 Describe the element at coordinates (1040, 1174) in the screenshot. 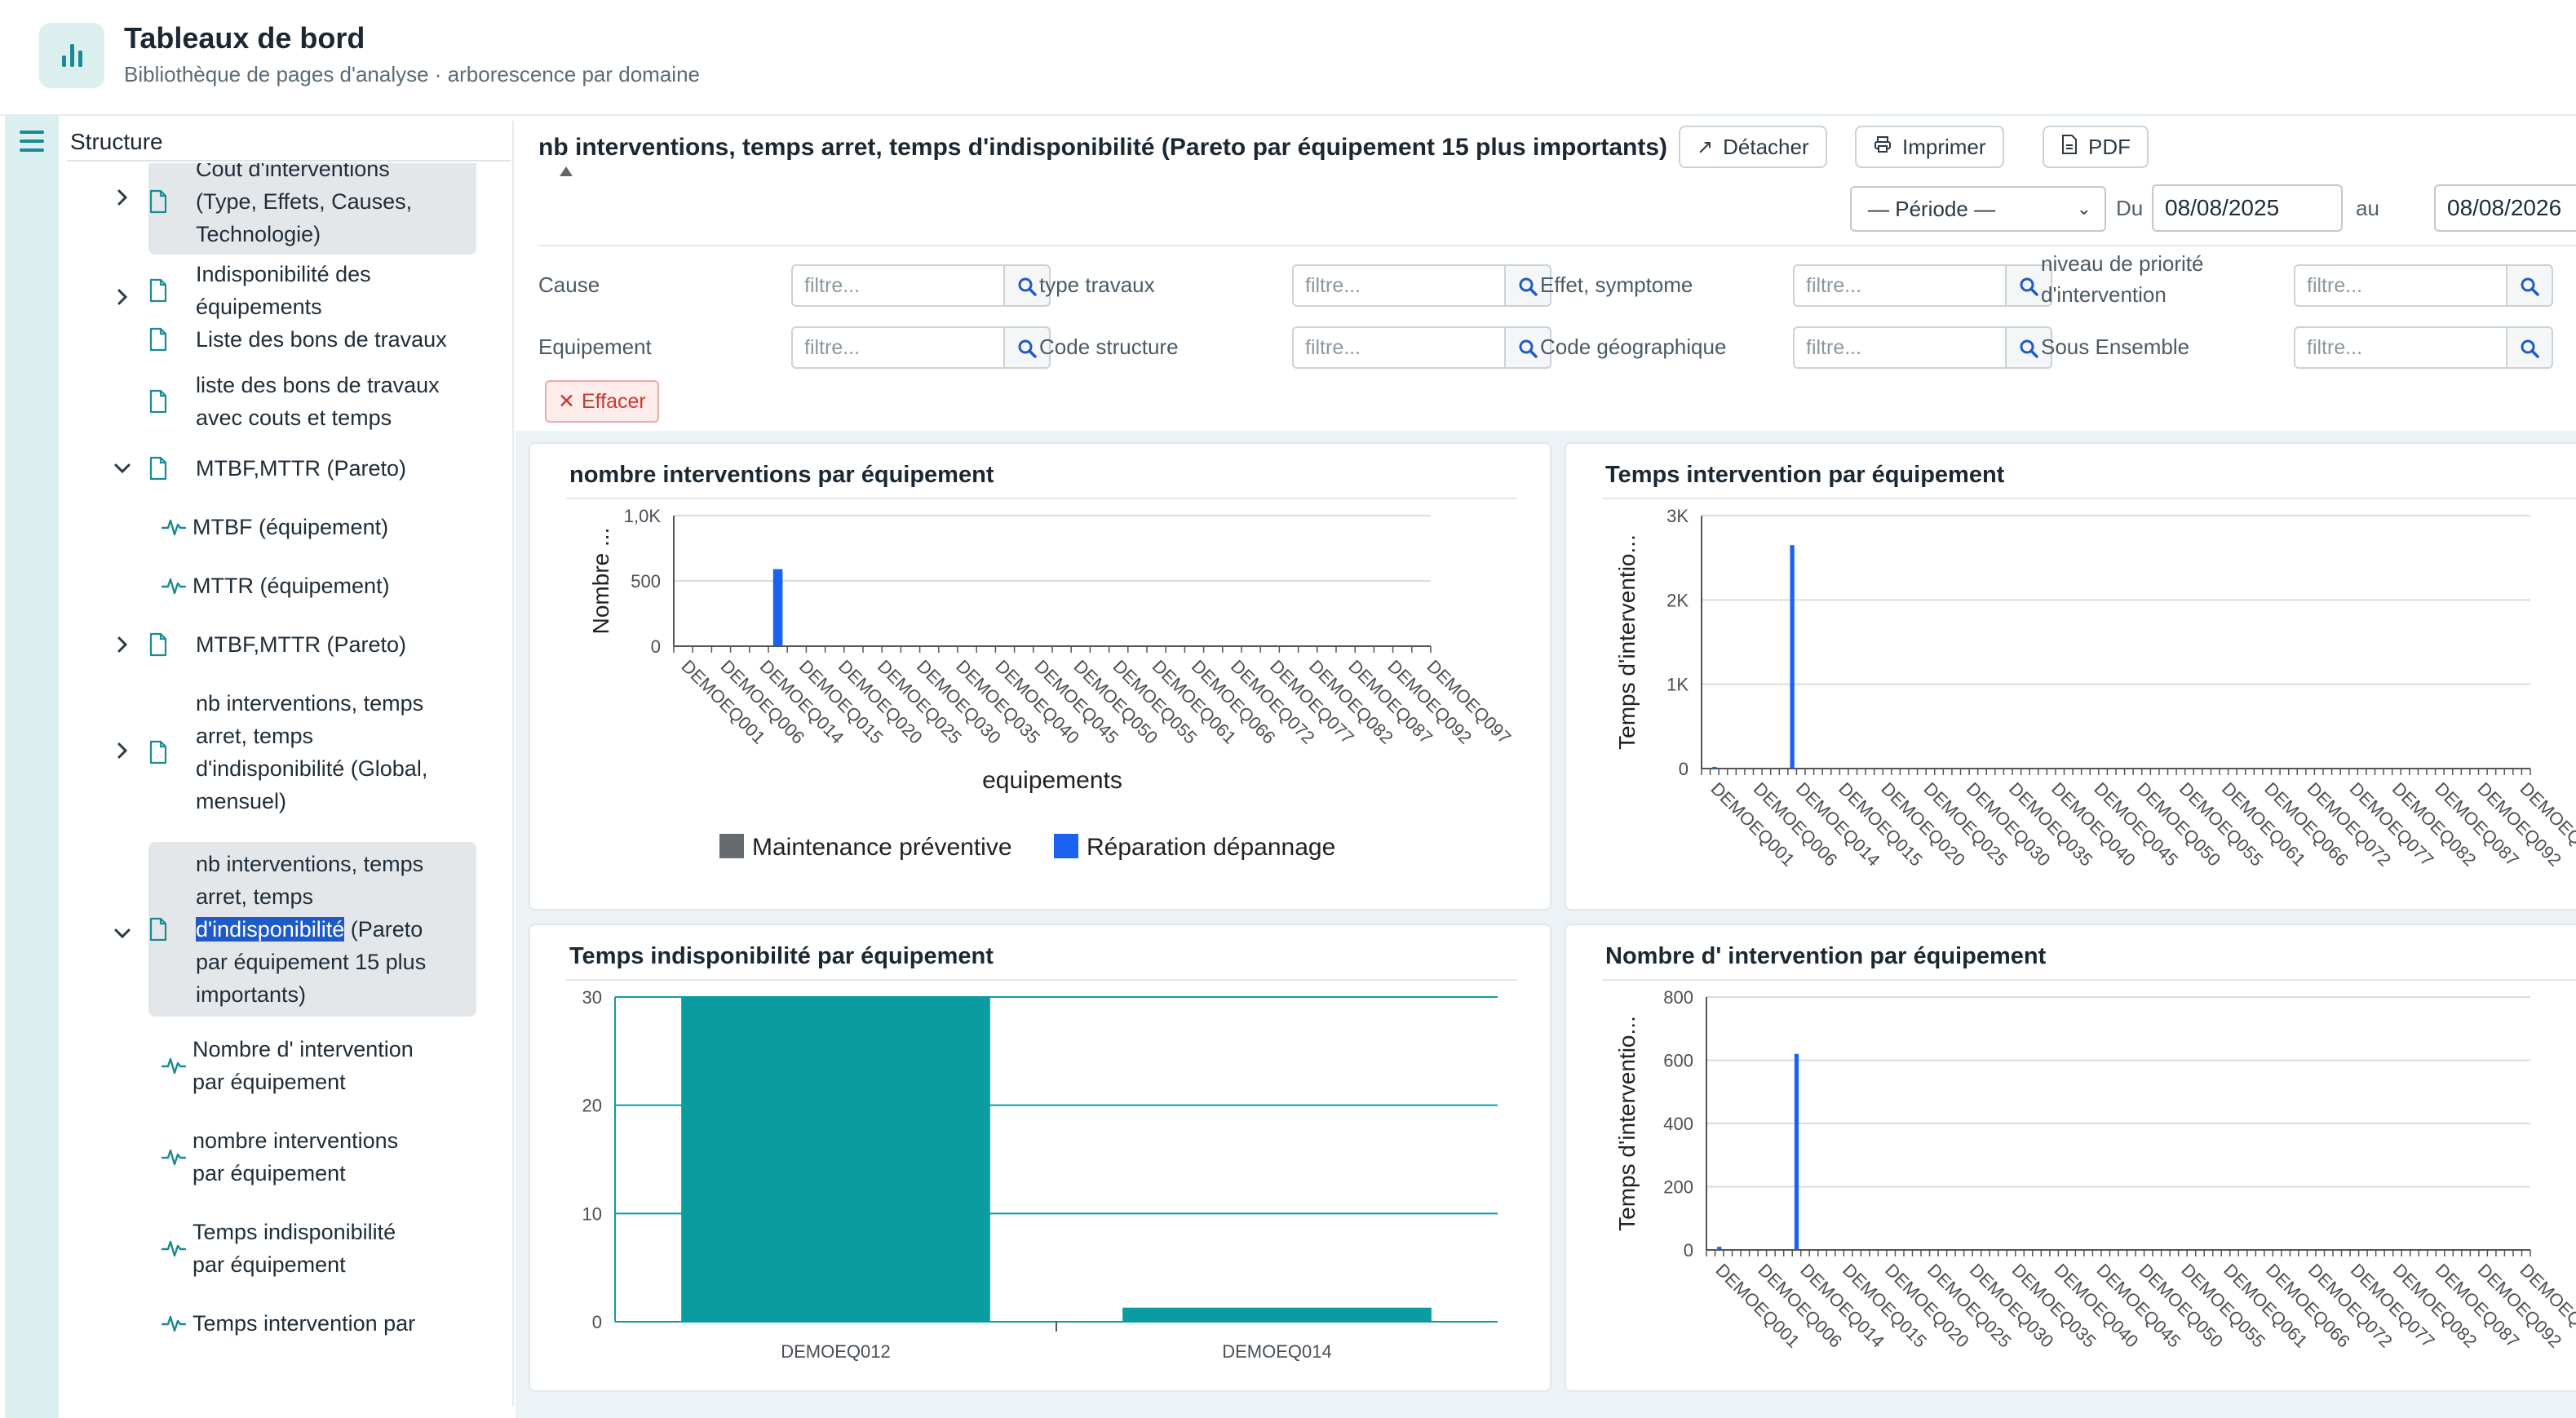

I see `chart-svg: 0 10 20 30 DEMOEQ012 DEMOEQ014` at that location.